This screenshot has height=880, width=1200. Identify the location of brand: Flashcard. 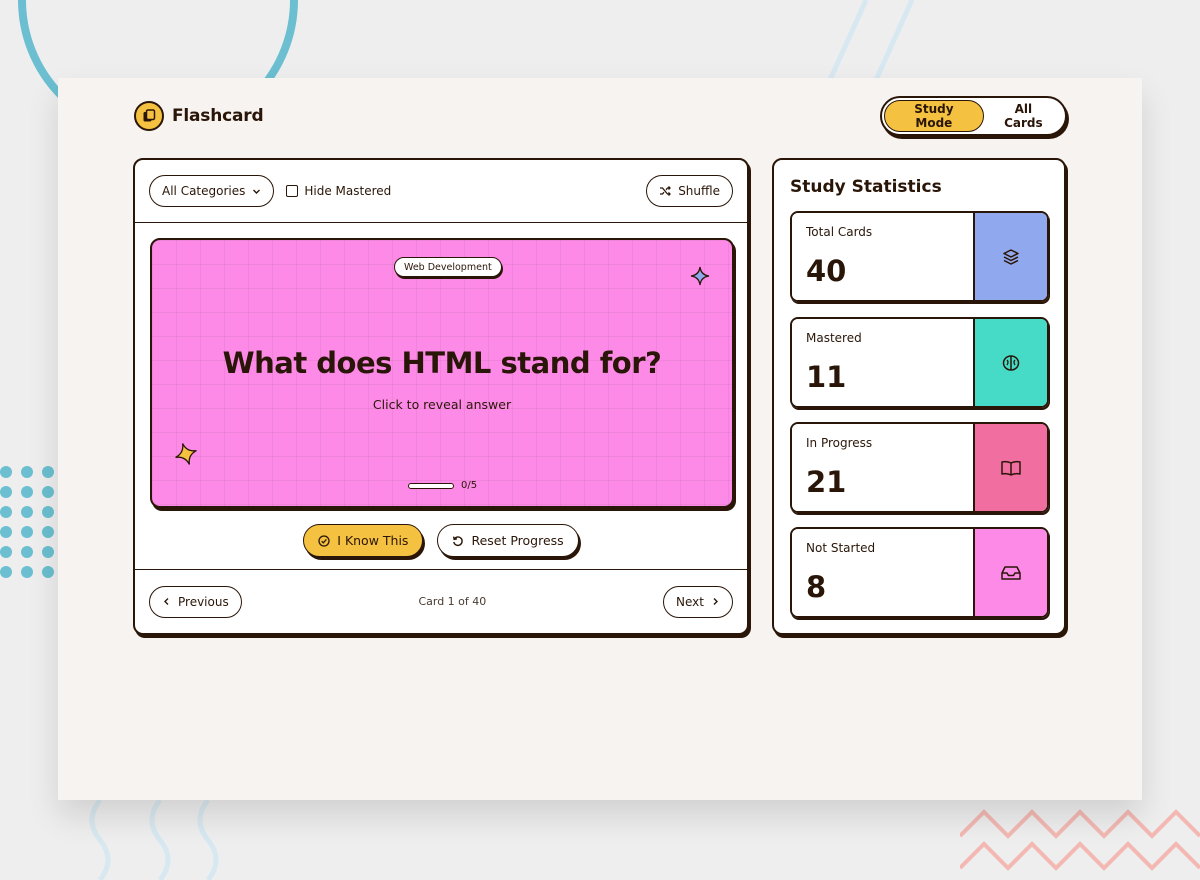
(199, 116).